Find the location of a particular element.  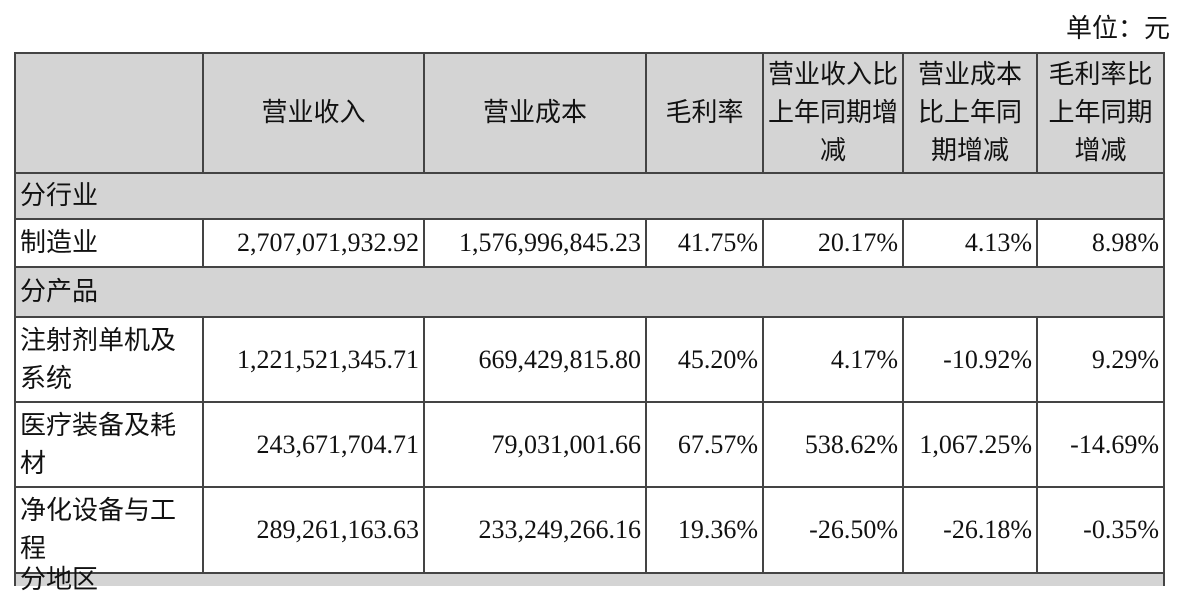

cost-change-cell: 1,067.25% is located at coordinates (970, 444).